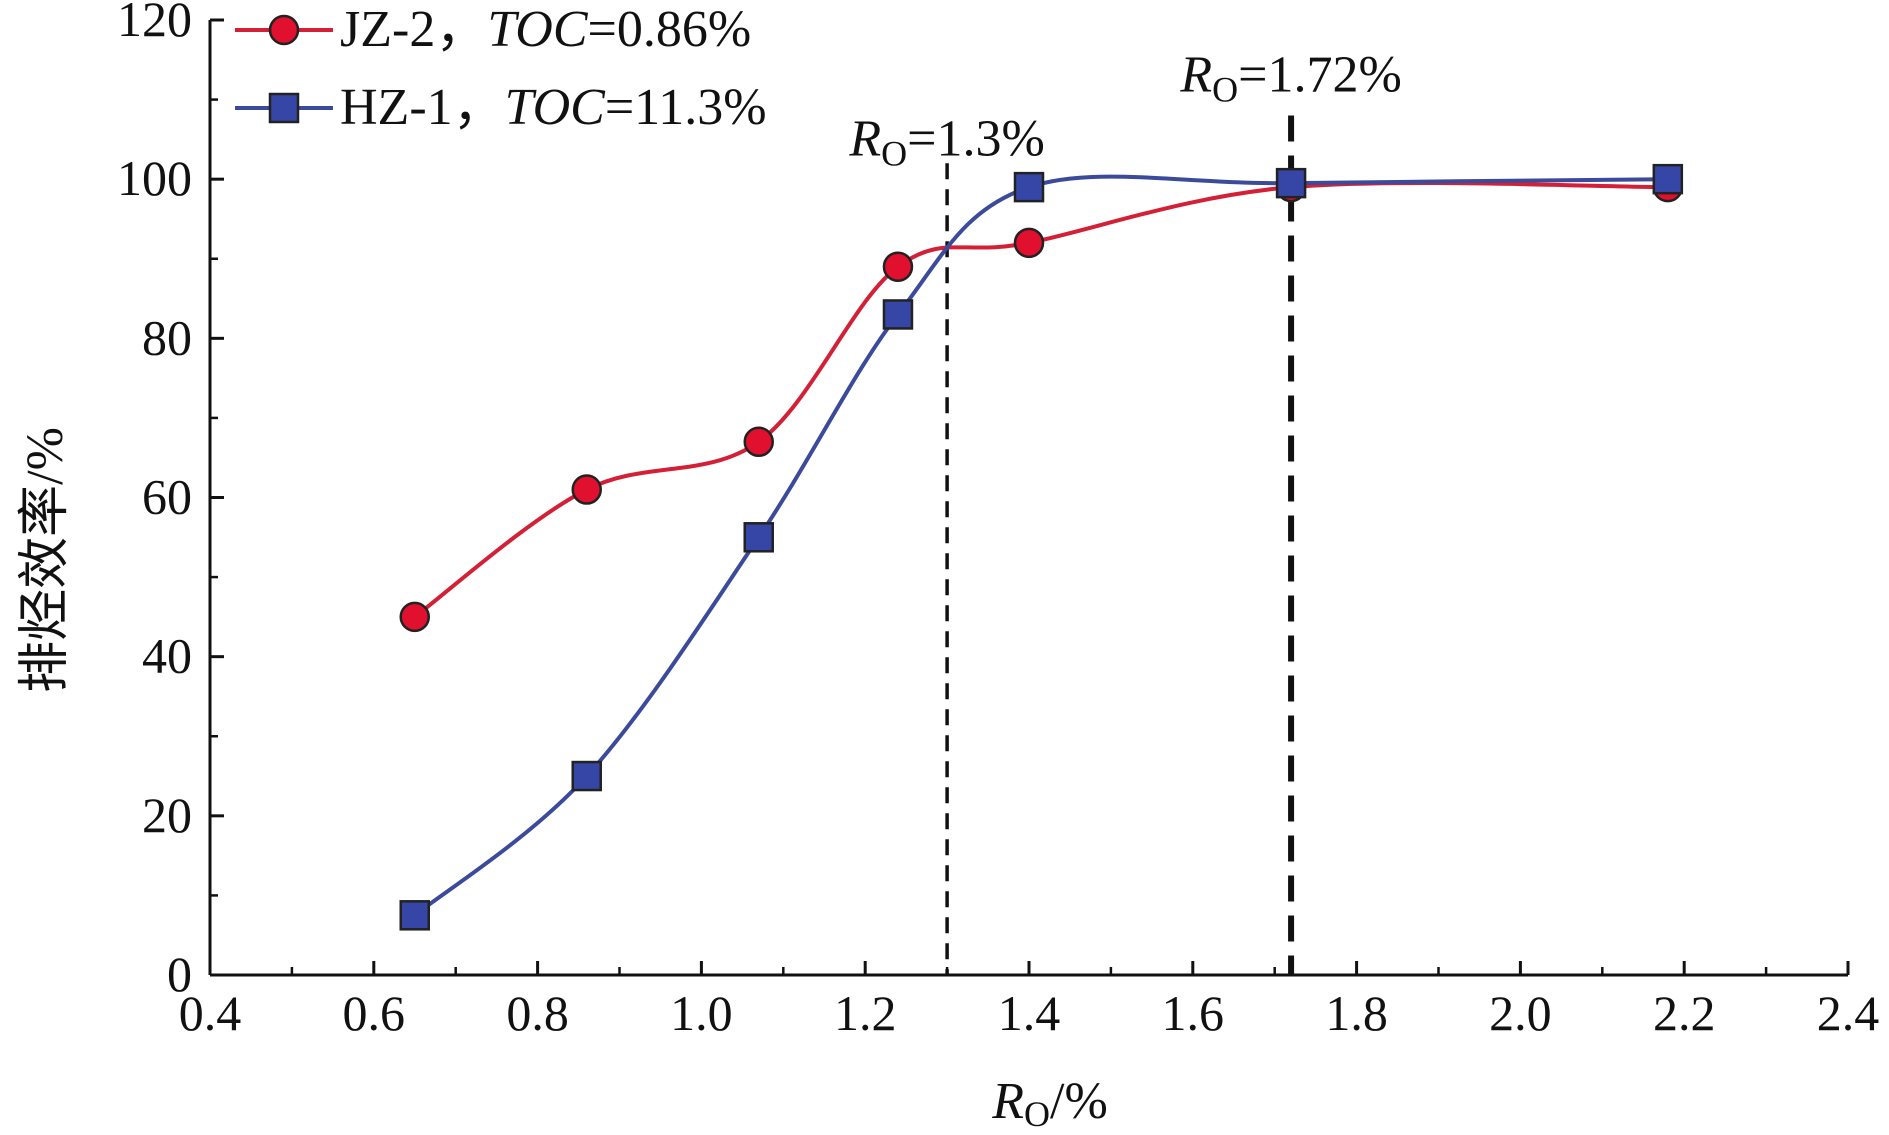 Image resolution: width=1889 pixels, height=1135 pixels. Describe the element at coordinates (1684, 1013) in the screenshot. I see `x-tick-label: 2.2` at that location.